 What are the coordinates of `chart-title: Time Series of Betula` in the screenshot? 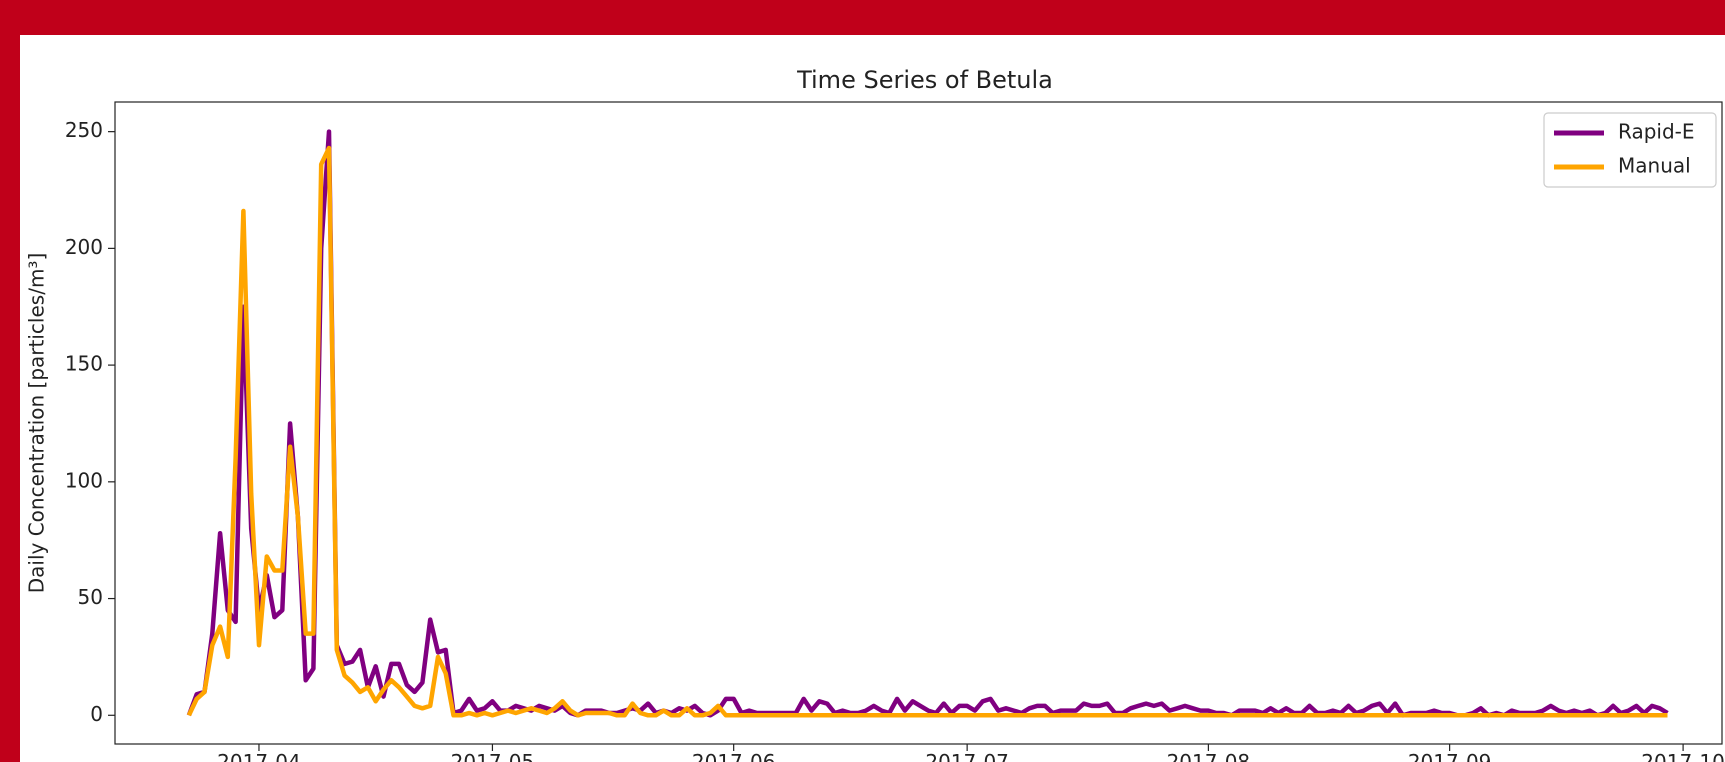 It's located at (924, 80).